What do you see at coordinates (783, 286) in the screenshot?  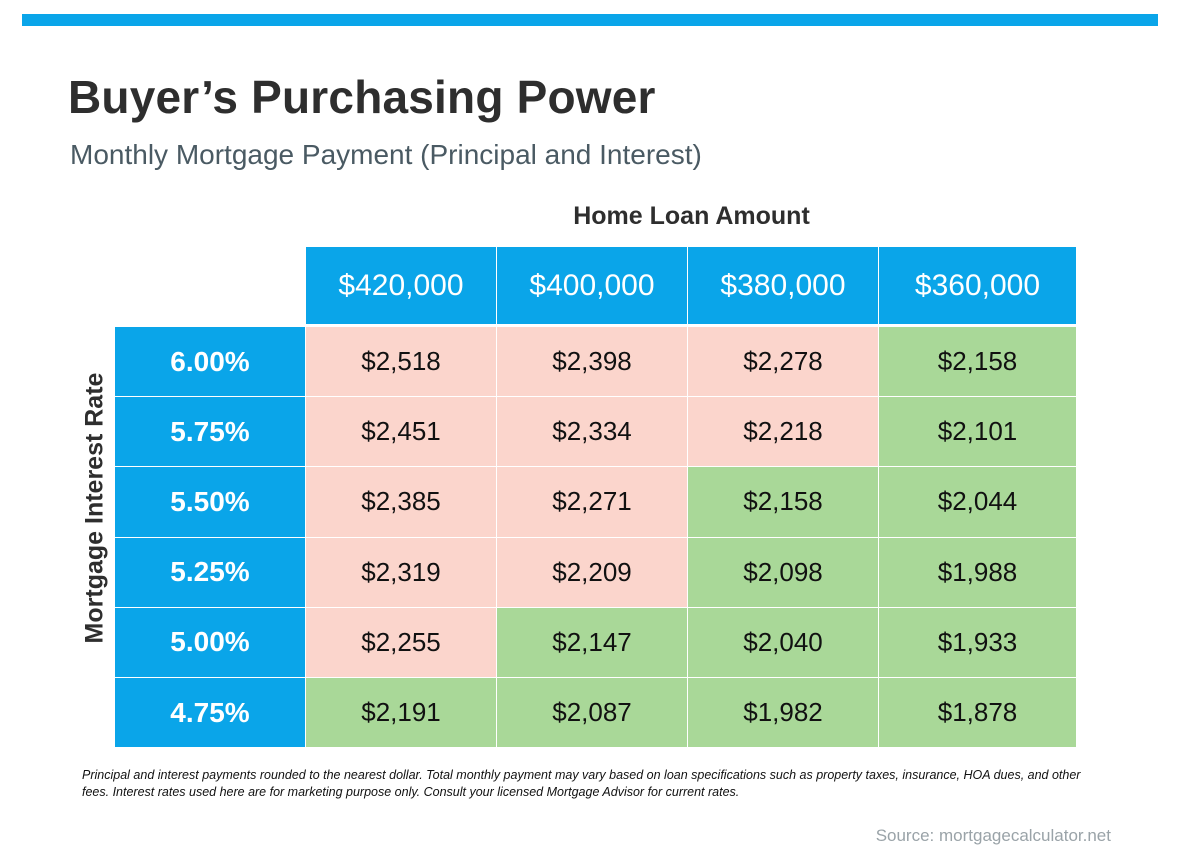 I see `column-header: $380,000` at bounding box center [783, 286].